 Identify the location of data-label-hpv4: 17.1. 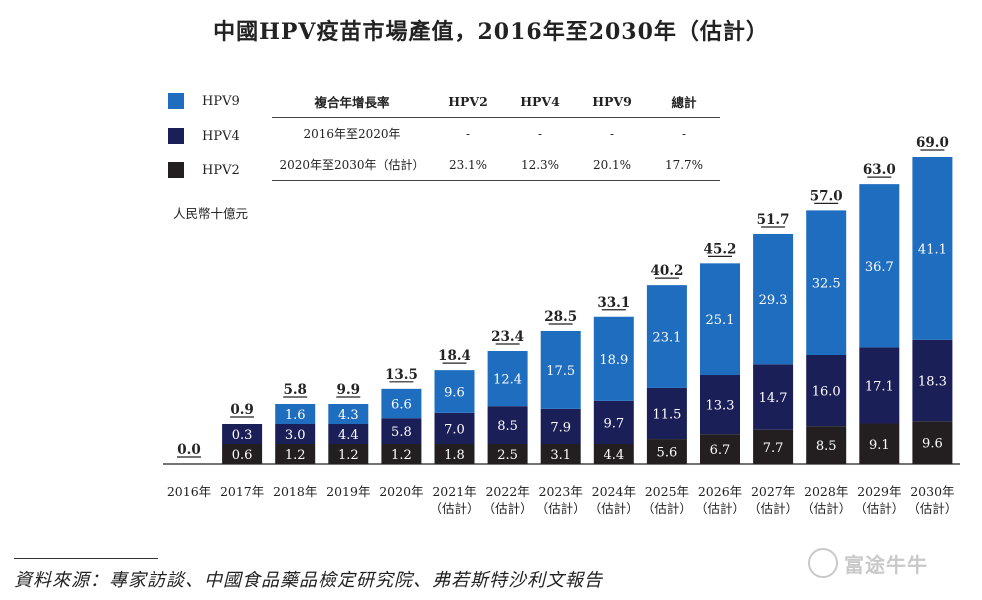
(879, 386).